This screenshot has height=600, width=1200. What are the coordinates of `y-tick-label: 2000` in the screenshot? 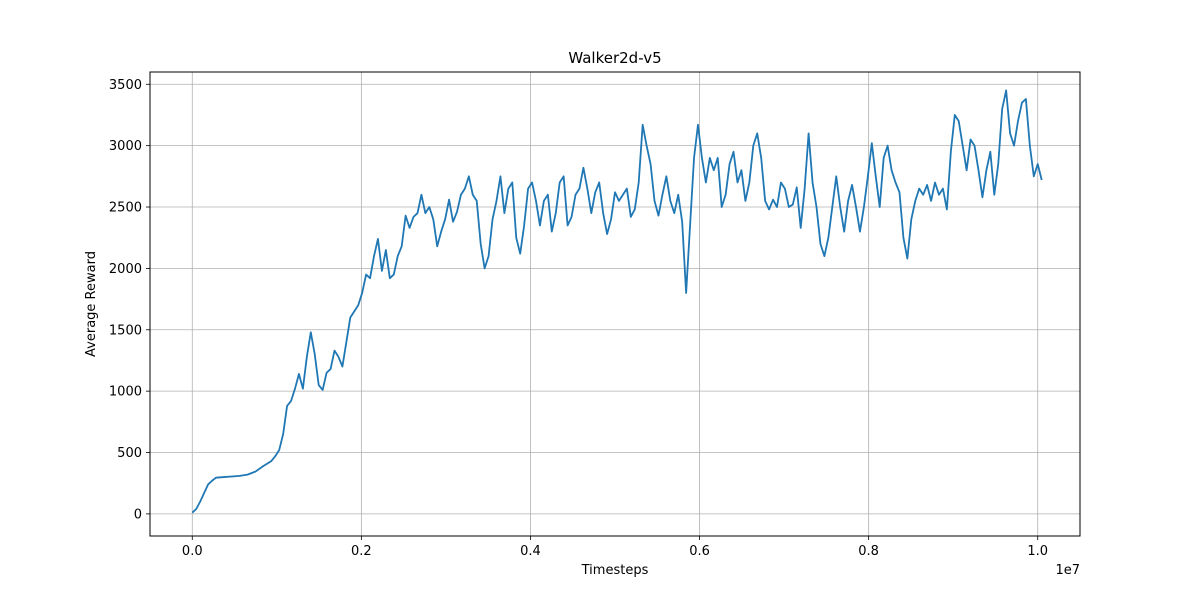 It's located at (125, 269).